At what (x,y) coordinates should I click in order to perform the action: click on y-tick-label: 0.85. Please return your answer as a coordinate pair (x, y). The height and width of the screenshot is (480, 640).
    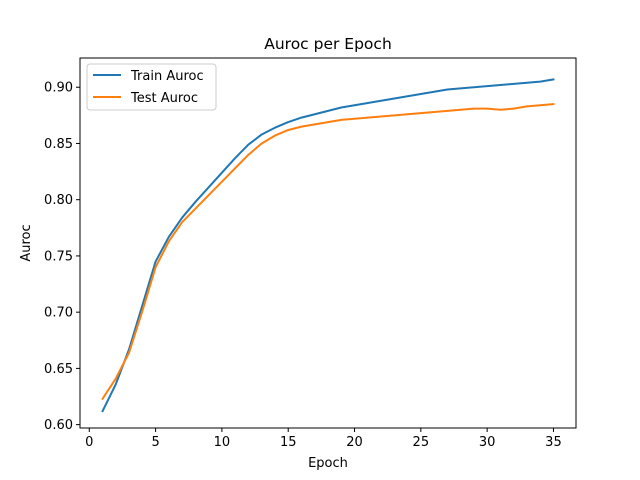
    Looking at the image, I should click on (58, 144).